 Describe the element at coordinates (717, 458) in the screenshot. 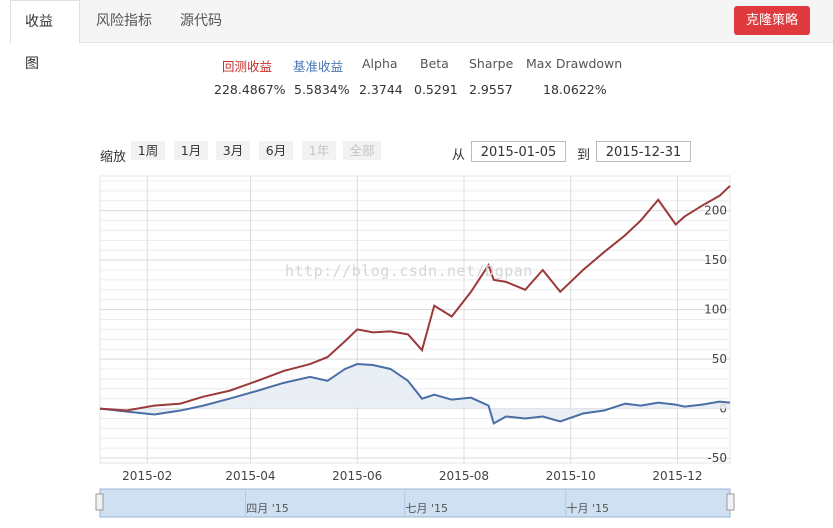

I see `y-tick-label: -50` at that location.